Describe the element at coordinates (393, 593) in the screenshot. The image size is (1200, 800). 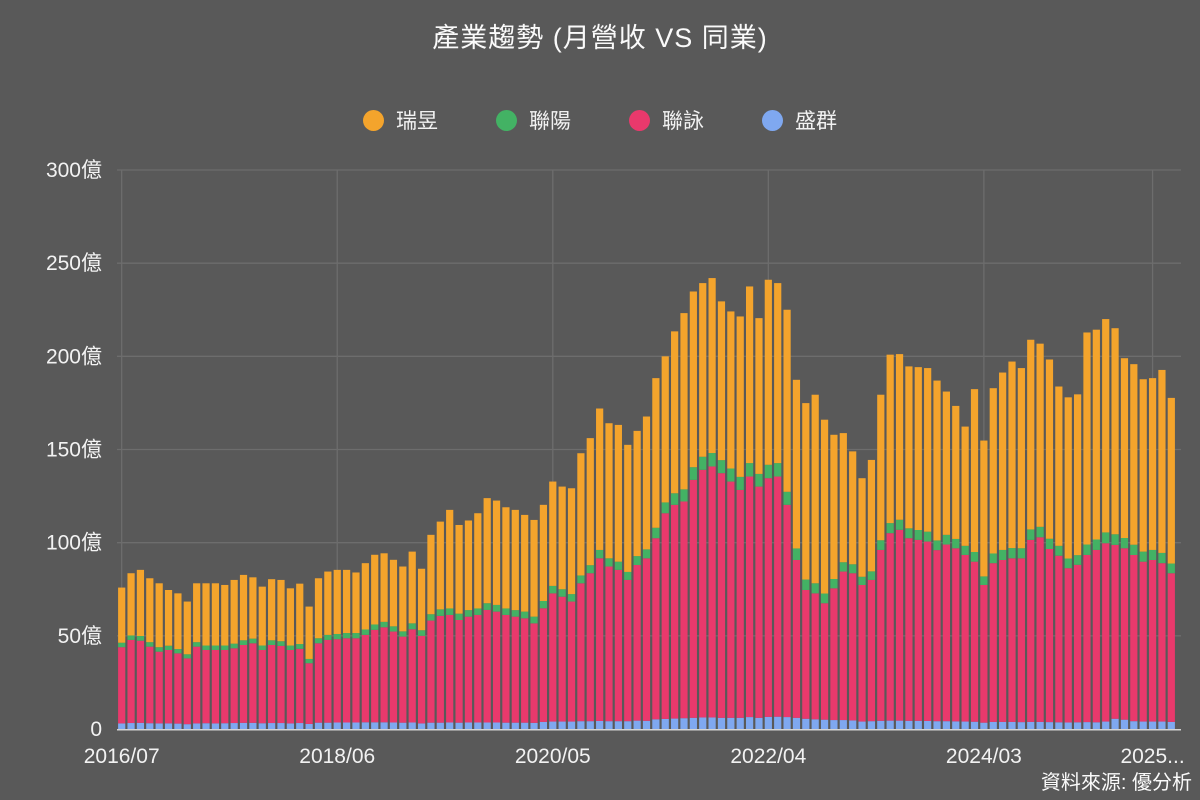
I see `bar-segment-瑞昱-2018/12` at that location.